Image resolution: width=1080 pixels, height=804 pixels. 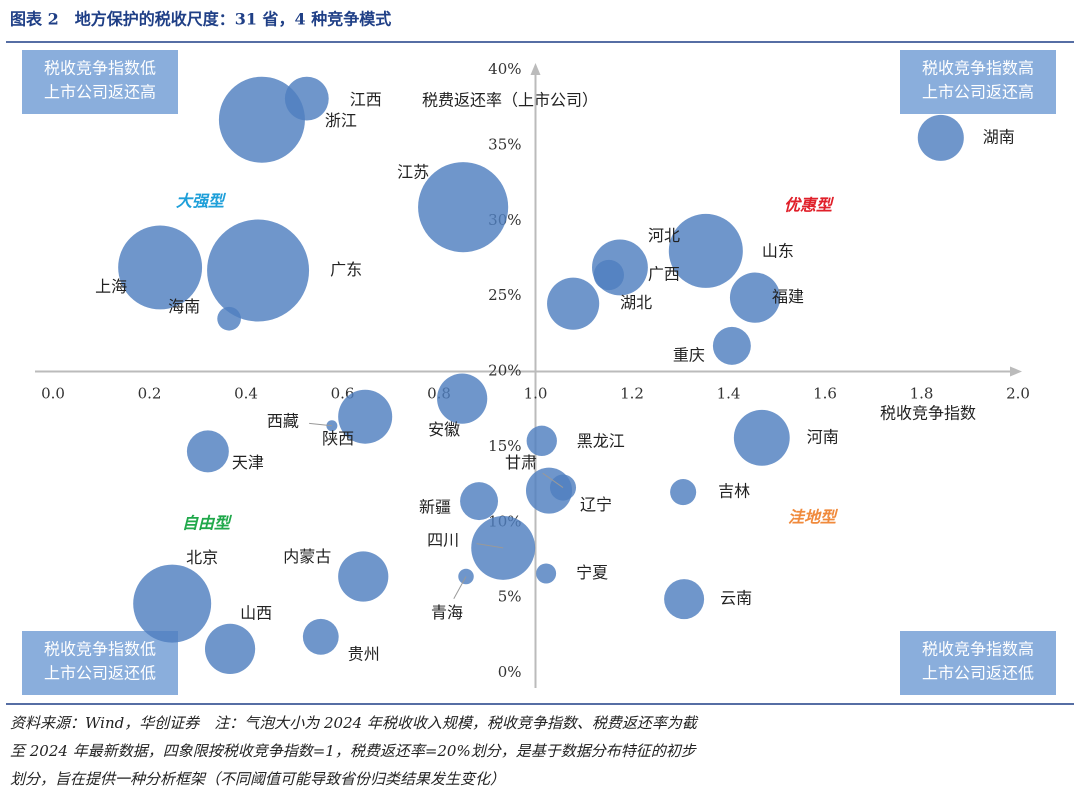 I want to click on bubble-label: 辽宁, so click(x=596, y=504).